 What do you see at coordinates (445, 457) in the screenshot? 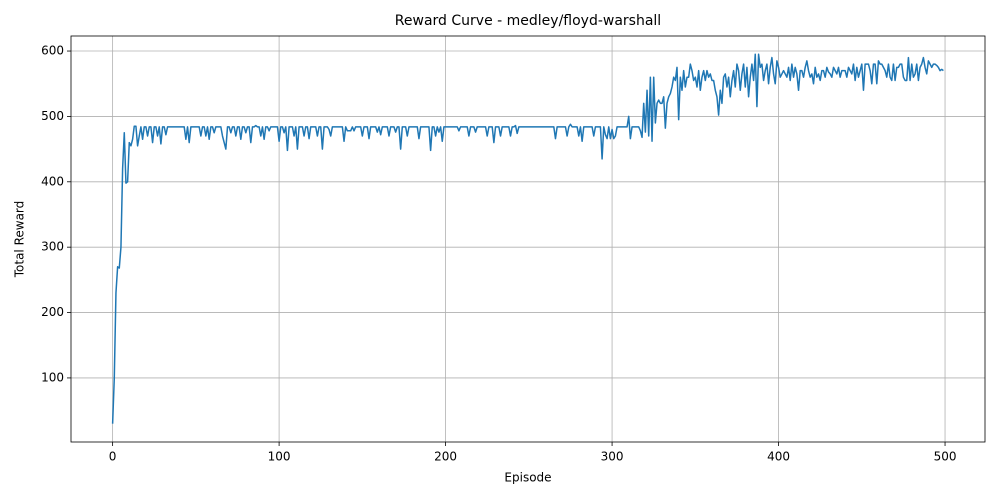
I see `x-tick-label: 200` at bounding box center [445, 457].